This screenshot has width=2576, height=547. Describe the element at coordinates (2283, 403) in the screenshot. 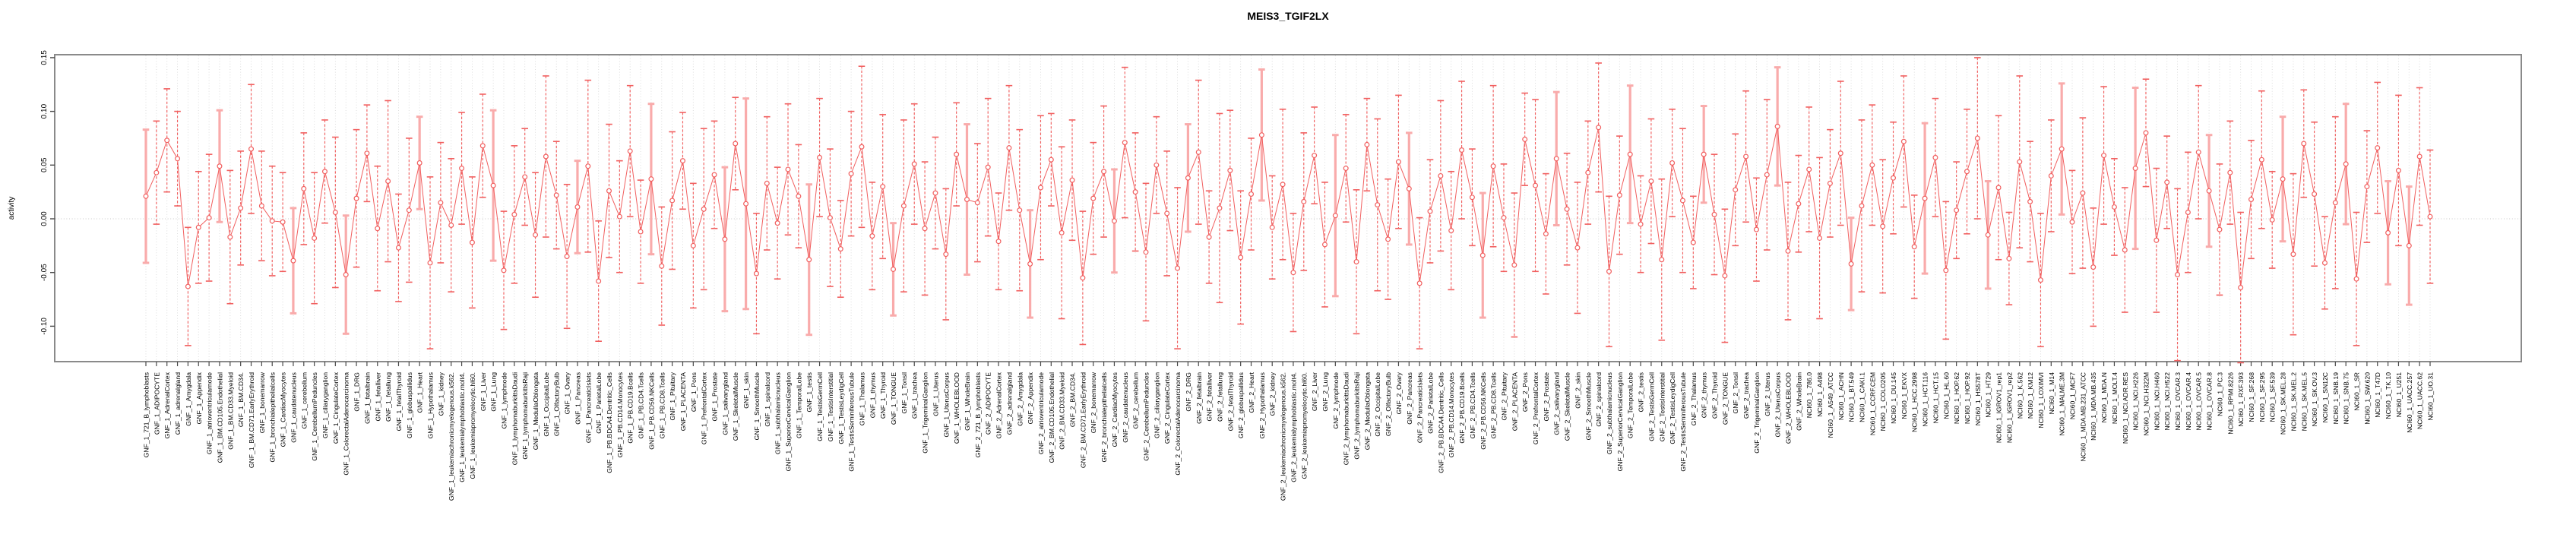

I see `x-category-label: NCI60_1_SK.MEL.28` at that location.